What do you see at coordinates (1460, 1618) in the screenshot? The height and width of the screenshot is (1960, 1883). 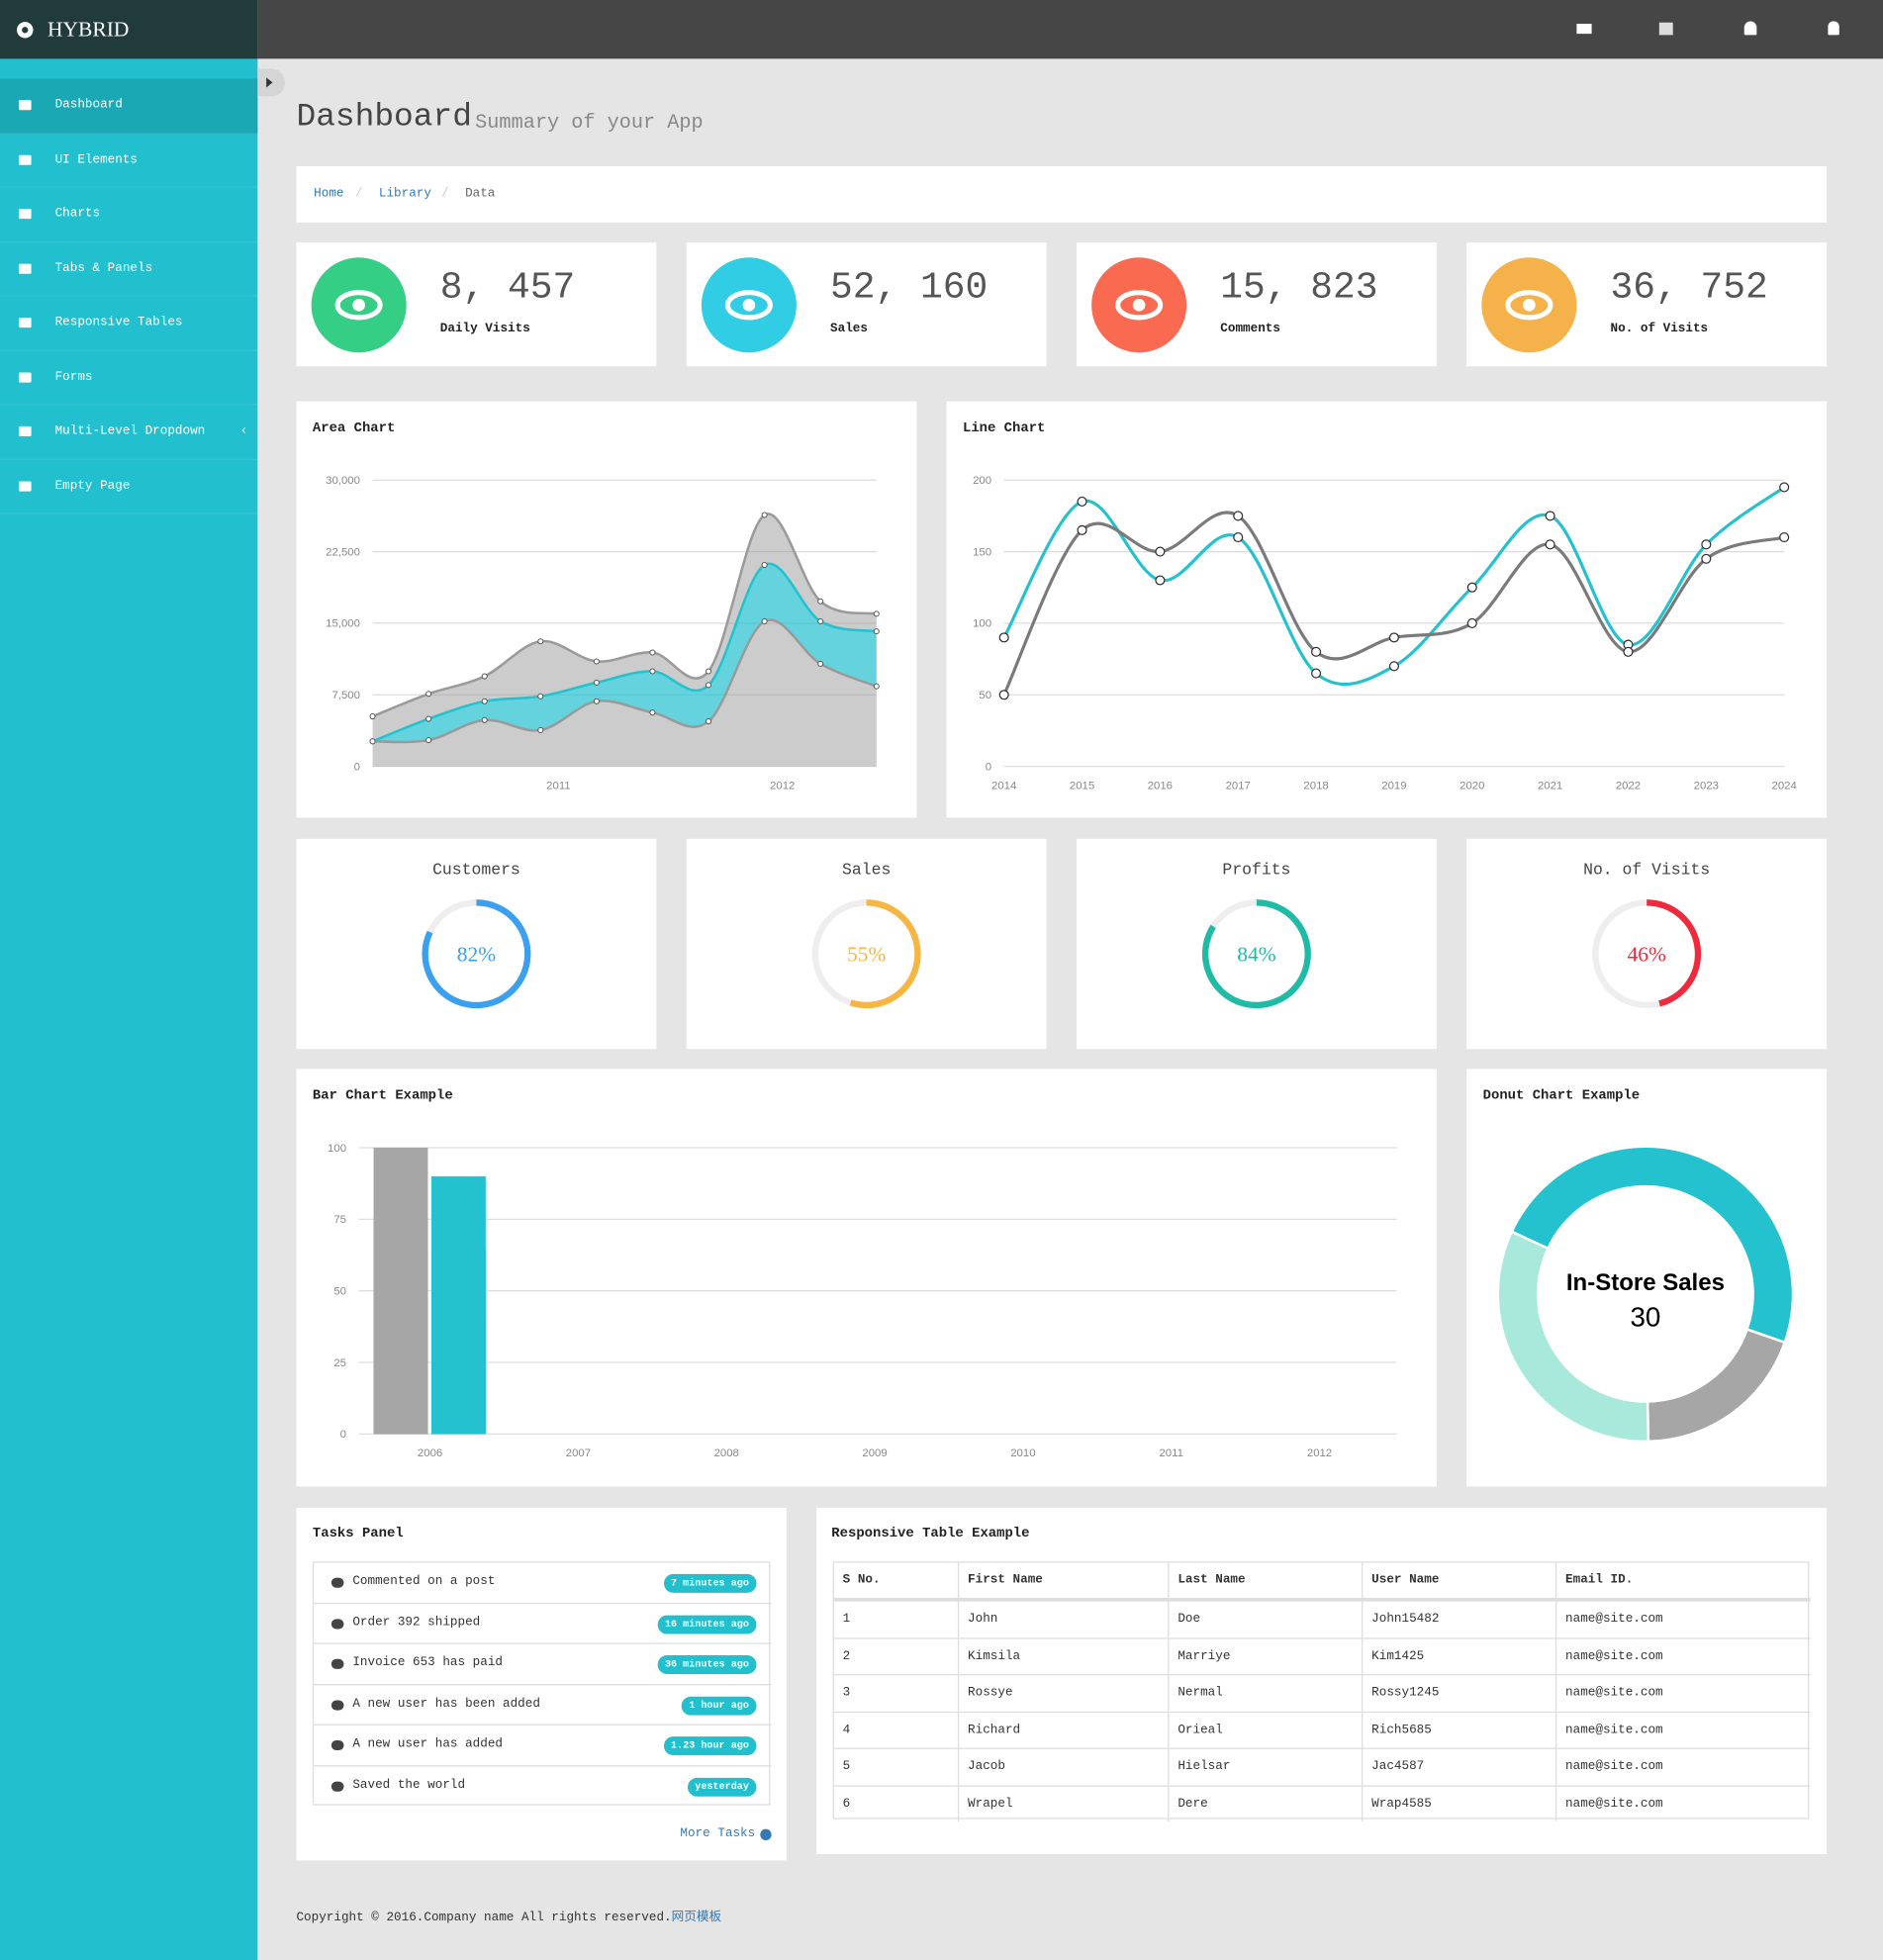 I see `table-cell: John15482` at bounding box center [1460, 1618].